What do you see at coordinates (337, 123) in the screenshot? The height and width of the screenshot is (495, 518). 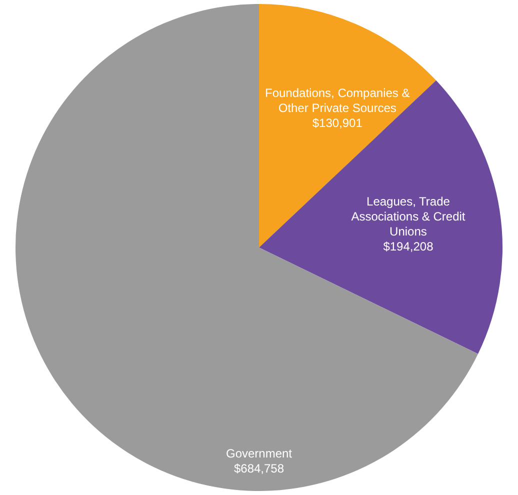 I see `data-label: $130,901` at bounding box center [337, 123].